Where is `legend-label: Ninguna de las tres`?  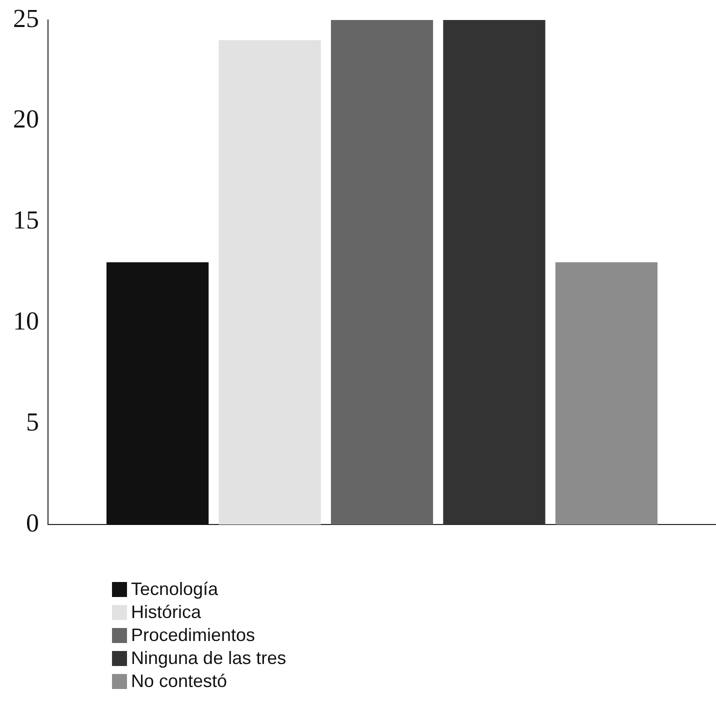 legend-label: Ninguna de las tres is located at coordinates (208, 658).